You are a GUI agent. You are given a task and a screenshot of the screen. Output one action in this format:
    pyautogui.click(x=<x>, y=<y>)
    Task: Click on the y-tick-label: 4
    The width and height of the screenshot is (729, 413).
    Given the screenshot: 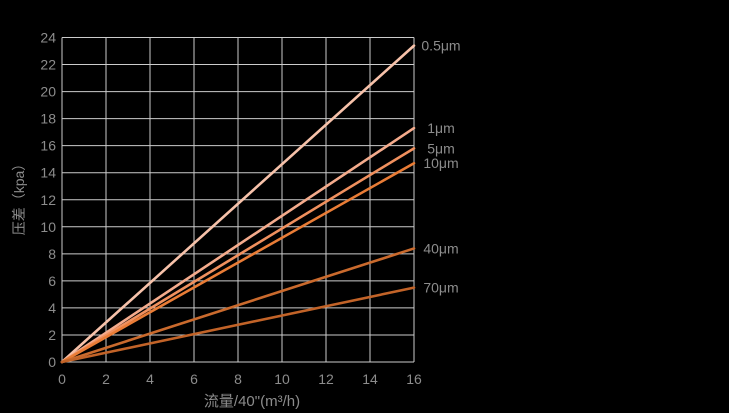 What is the action you would take?
    pyautogui.click(x=52, y=308)
    